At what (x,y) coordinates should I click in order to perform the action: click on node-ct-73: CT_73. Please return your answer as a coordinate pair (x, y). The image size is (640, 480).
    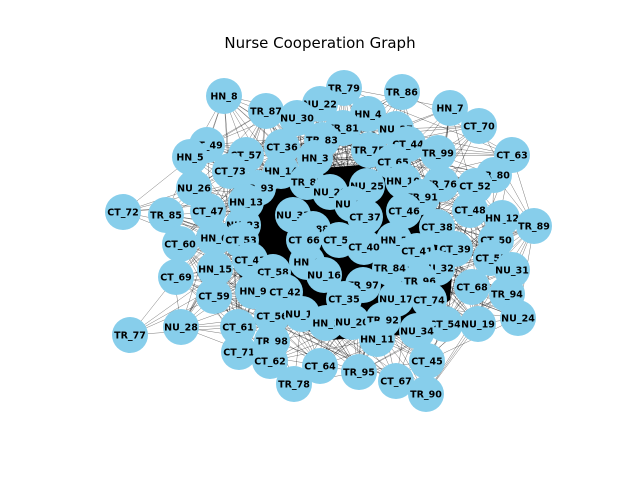
    Looking at the image, I should click on (230, 171).